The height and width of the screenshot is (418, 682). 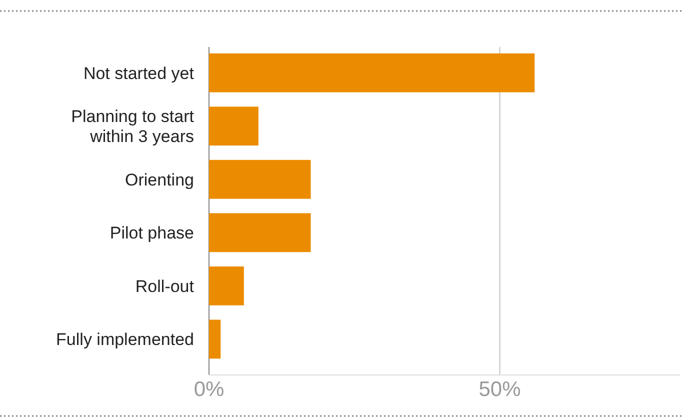 I want to click on y-tick-label: Planning to start within 3 years, so click(x=132, y=126).